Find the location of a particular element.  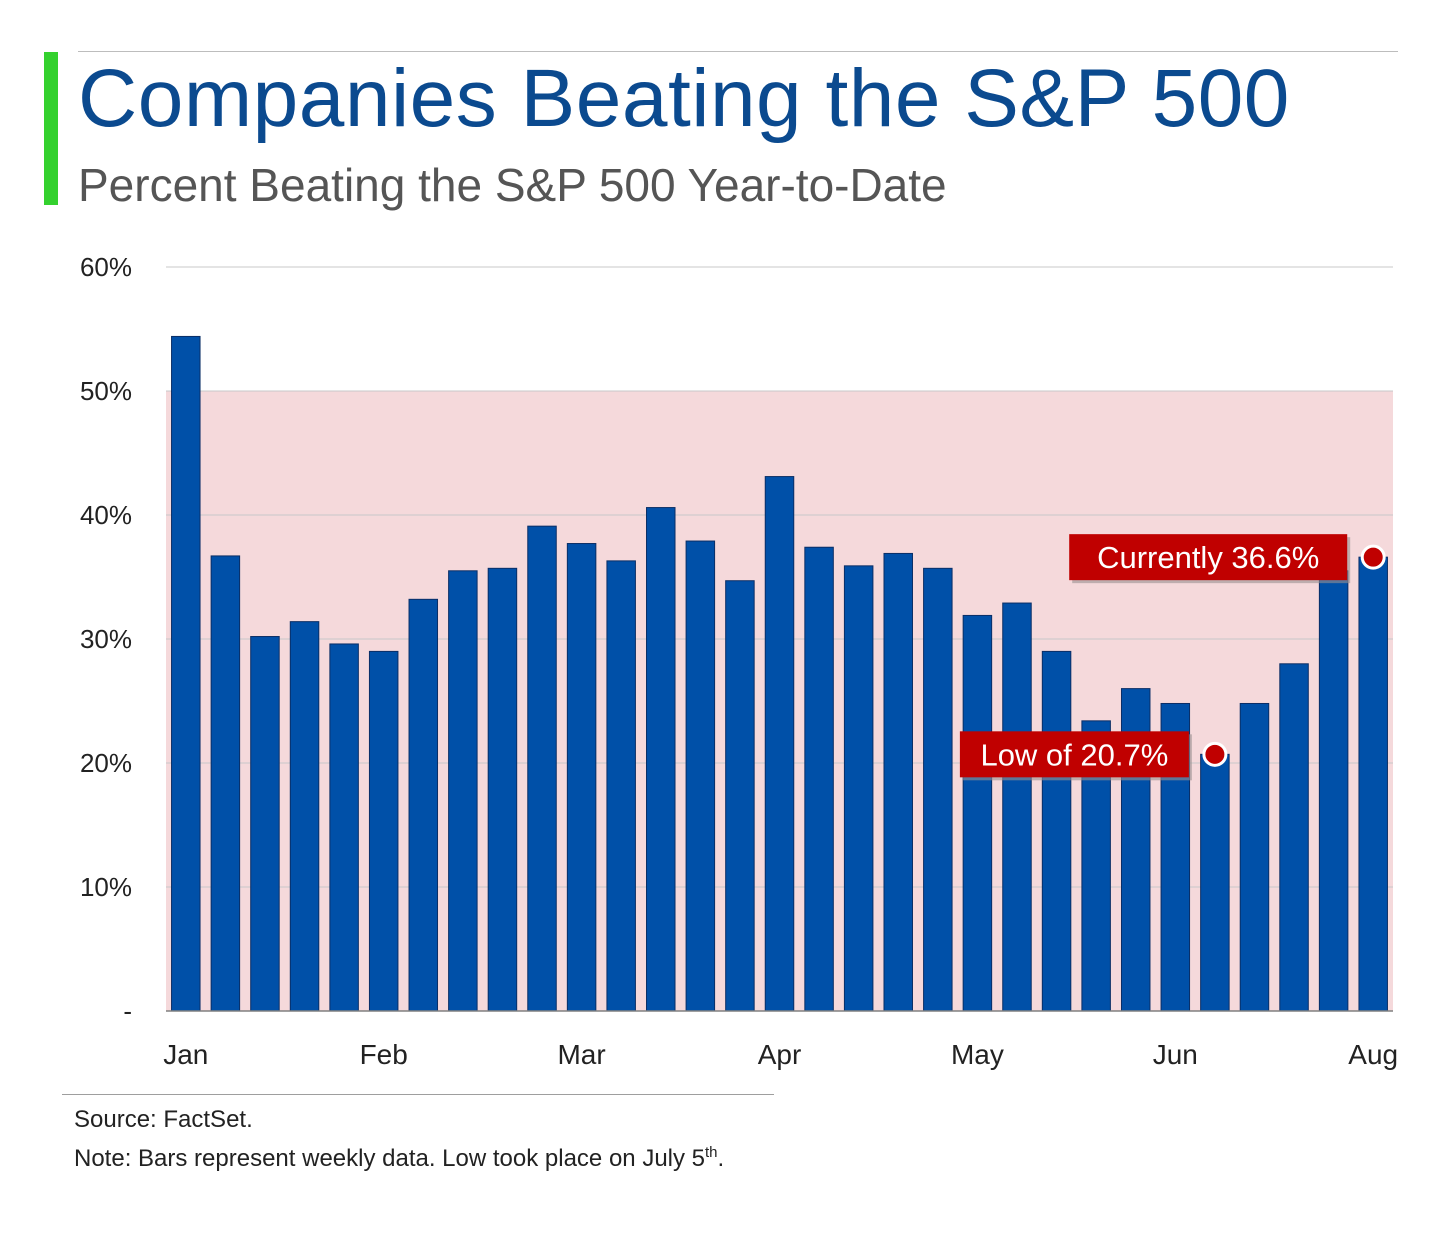

annotations-layer: Currently 36.6% Low of 20.7% is located at coordinates (1172, 657).